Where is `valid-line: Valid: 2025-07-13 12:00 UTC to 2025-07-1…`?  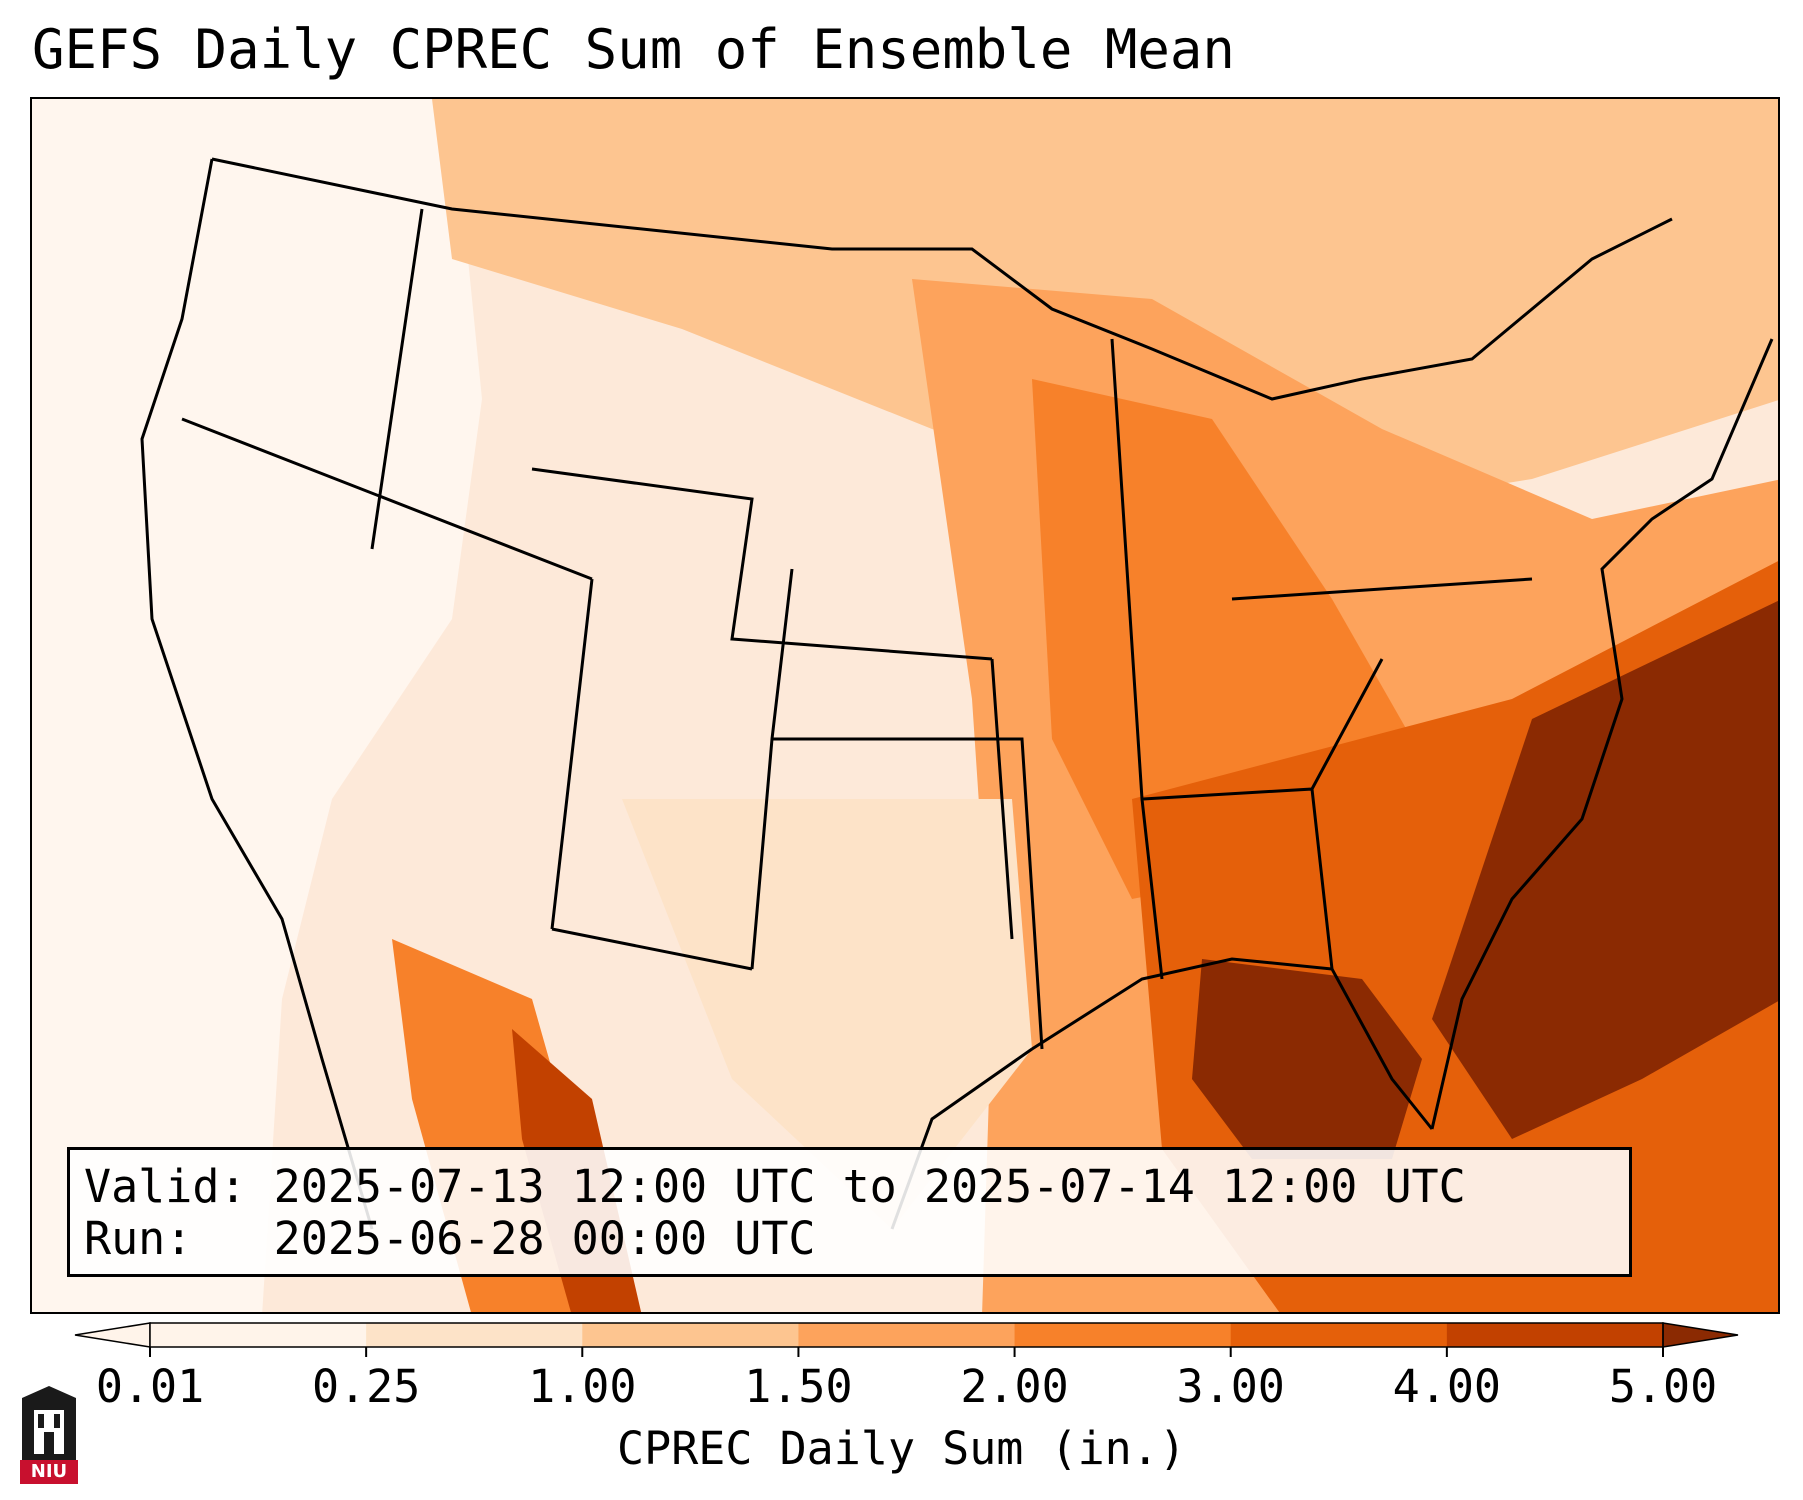 valid-line: Valid: 2025-07-13 12:00 UTC to 2025-07-1… is located at coordinates (775, 1186).